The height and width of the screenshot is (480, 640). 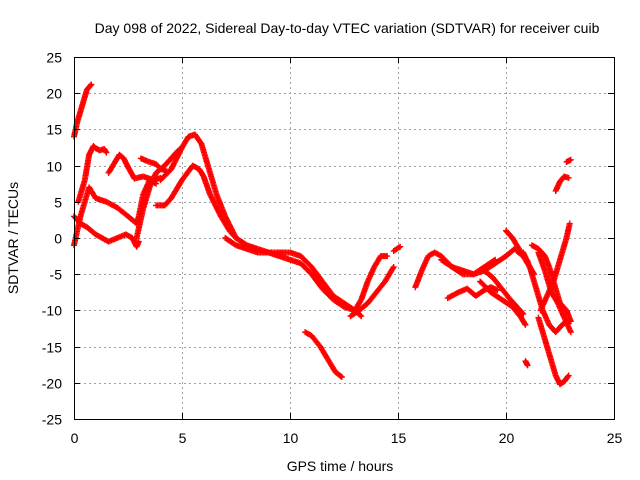 What do you see at coordinates (58, 203) in the screenshot?
I see `y-tick-label: 5` at bounding box center [58, 203].